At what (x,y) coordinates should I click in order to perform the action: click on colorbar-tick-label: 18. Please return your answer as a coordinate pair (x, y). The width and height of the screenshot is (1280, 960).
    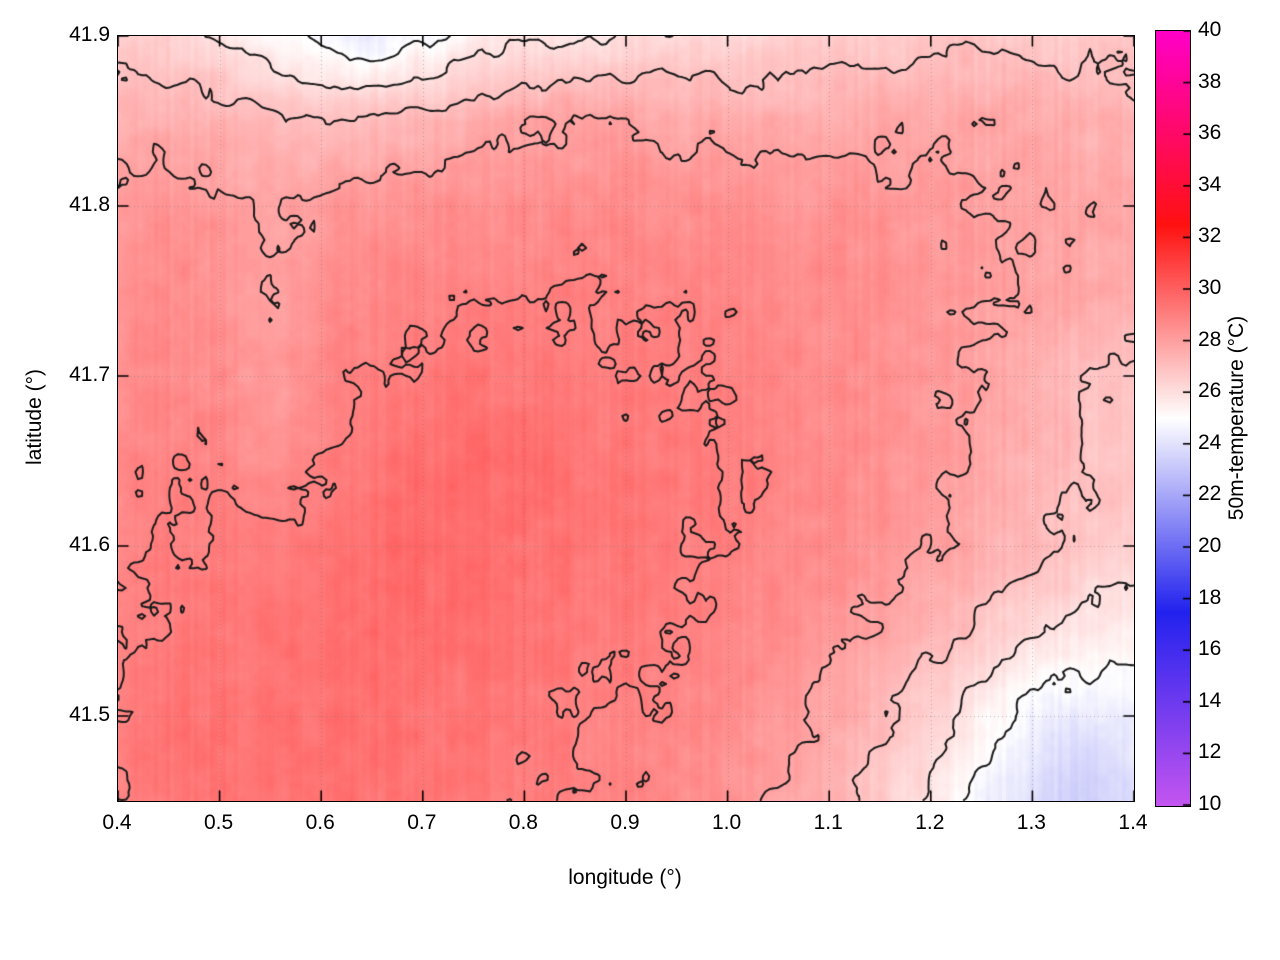
    Looking at the image, I should click on (1210, 597).